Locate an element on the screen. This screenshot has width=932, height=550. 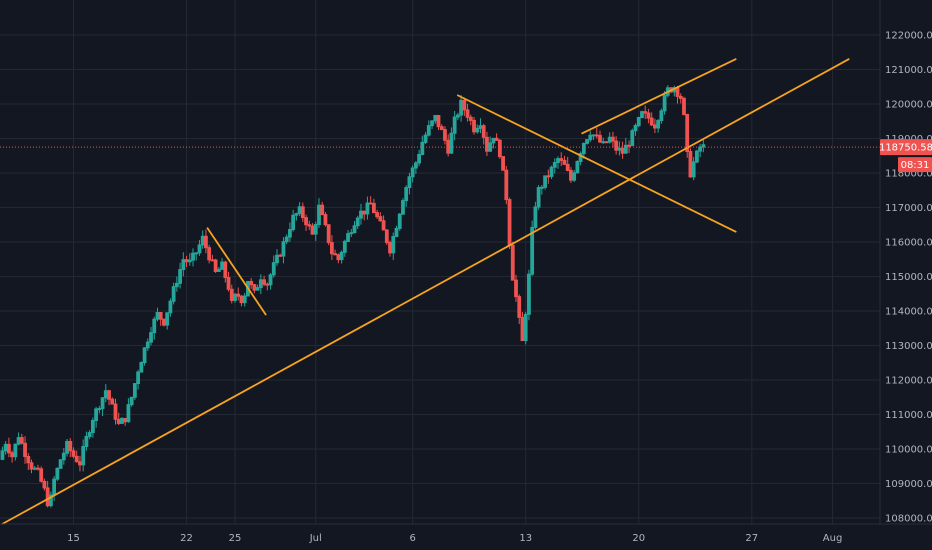
price-tick-label: 120000.00 is located at coordinates (908, 105).